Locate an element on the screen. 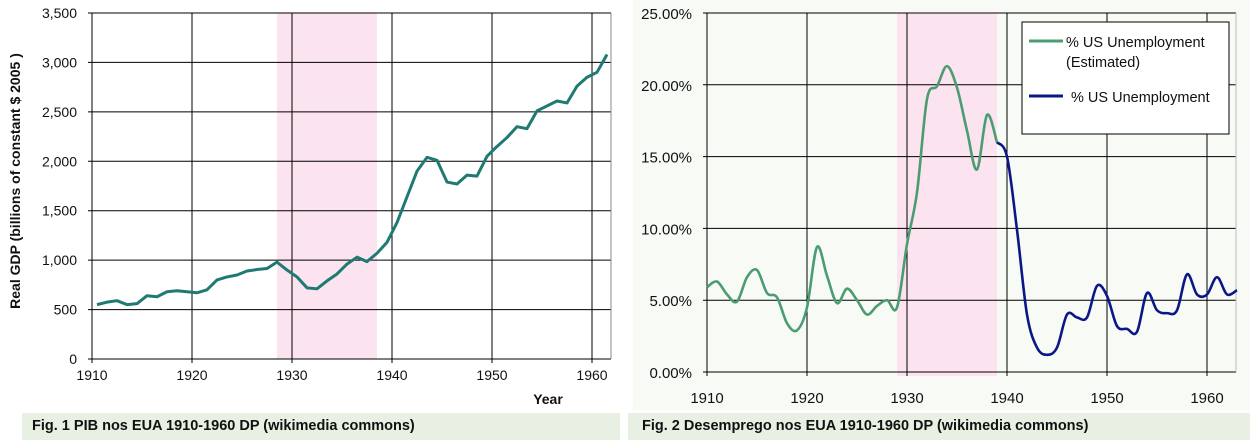 This screenshot has height=444, width=1250. y-tick-label: 25.00% is located at coordinates (666, 14).